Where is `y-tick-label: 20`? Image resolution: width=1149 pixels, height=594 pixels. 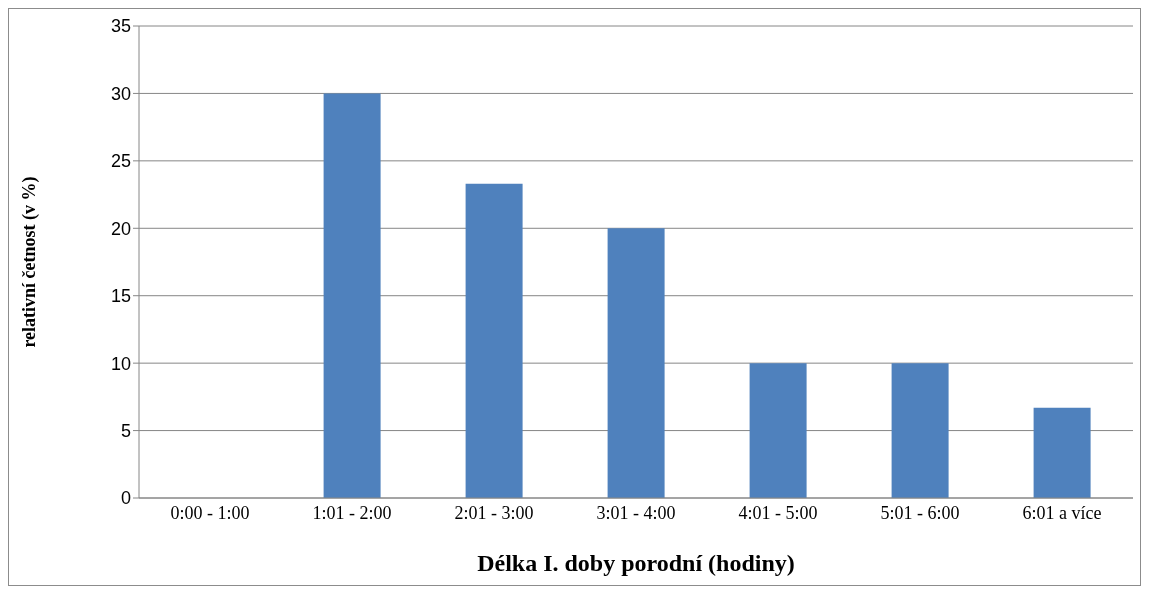 y-tick-label: 20 is located at coordinates (120, 228).